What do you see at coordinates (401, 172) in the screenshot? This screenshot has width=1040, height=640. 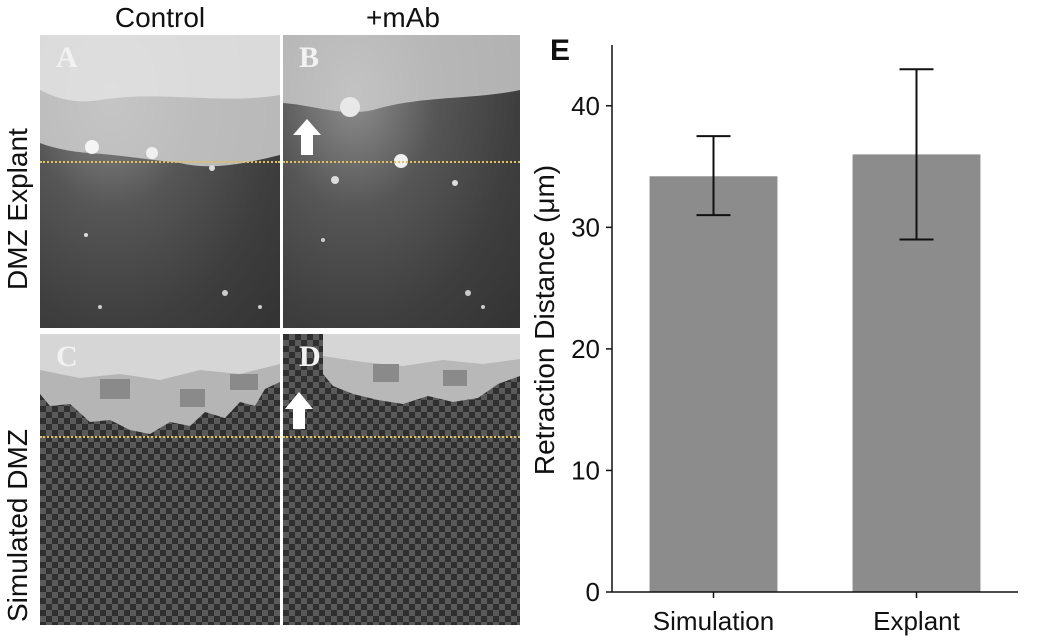 I see `panel-b-texture` at bounding box center [401, 172].